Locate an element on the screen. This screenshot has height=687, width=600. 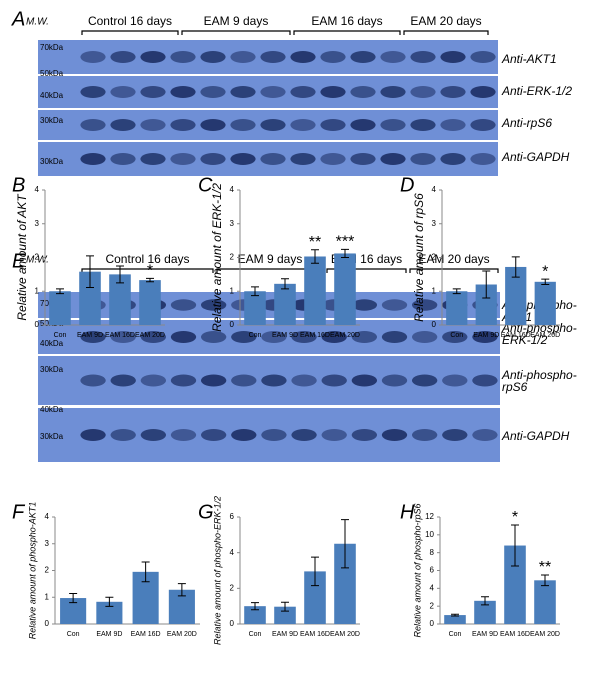
panel-letter: B is located at coordinates (18, 185).